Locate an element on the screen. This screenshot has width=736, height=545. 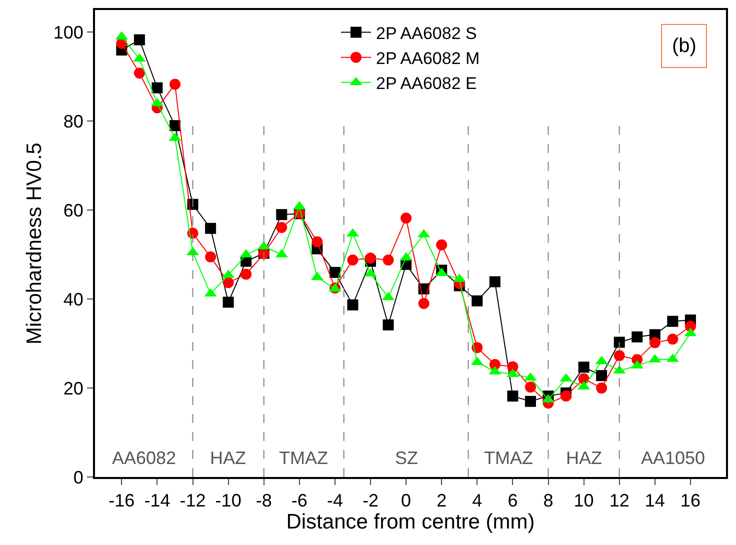
y-tick-label: 40 is located at coordinates (73, 299).